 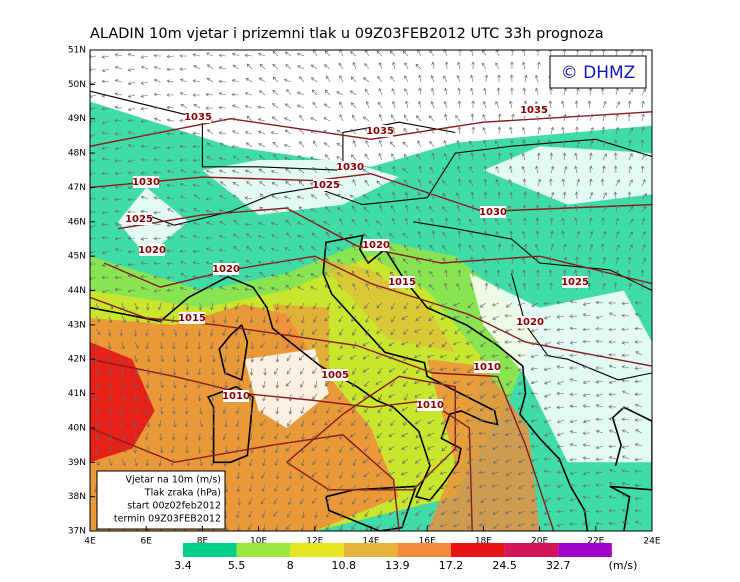 What do you see at coordinates (182, 493) in the screenshot?
I see `info-line: Tlak zraka (hPa)` at bounding box center [182, 493].